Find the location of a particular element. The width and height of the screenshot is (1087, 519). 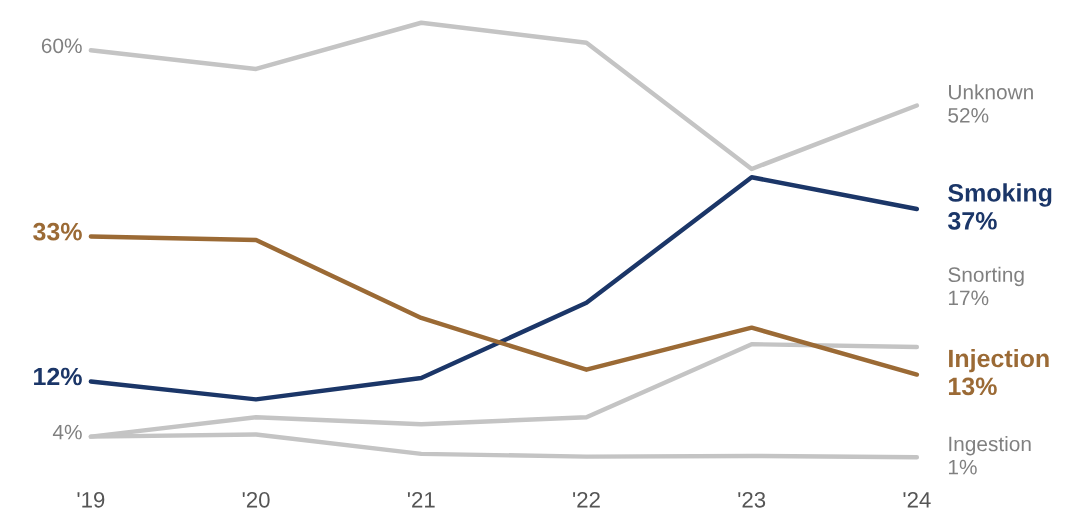

data-label: 4% is located at coordinates (67, 432).